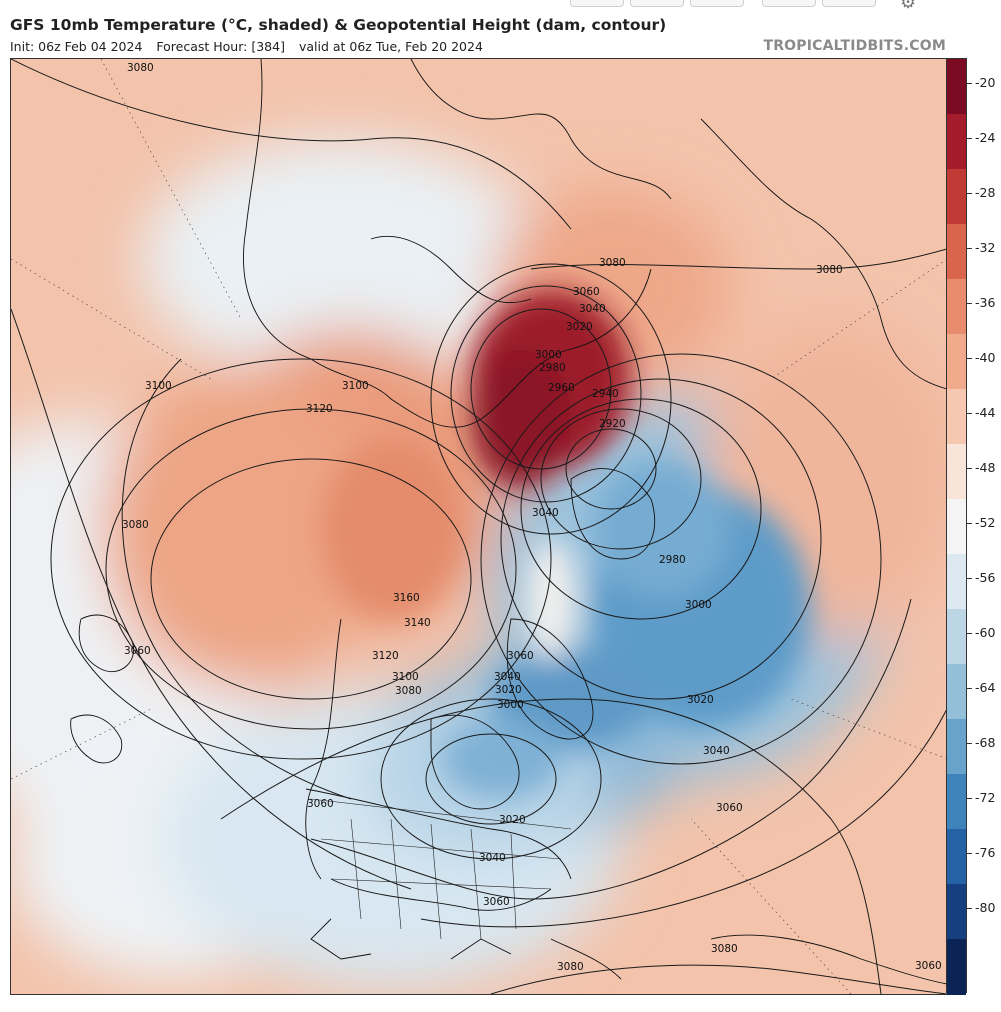 The image size is (1001, 1012). What do you see at coordinates (441, 869) in the screenshot?
I see `us-state-borders` at bounding box center [441, 869].